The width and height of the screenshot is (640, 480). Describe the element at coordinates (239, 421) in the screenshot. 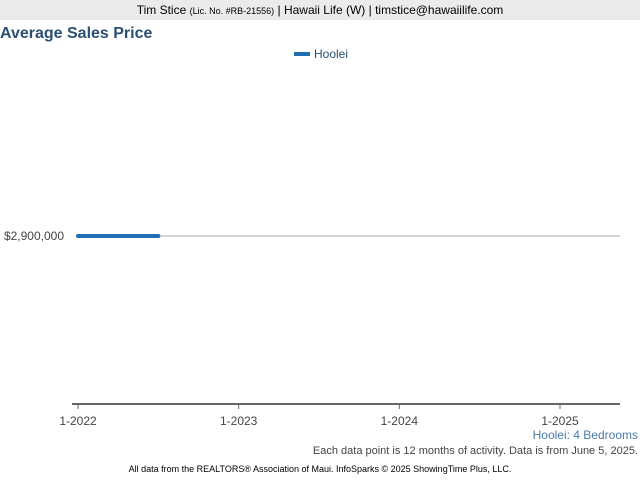

I see `x-tick-label-1: 1-2023` at that location.